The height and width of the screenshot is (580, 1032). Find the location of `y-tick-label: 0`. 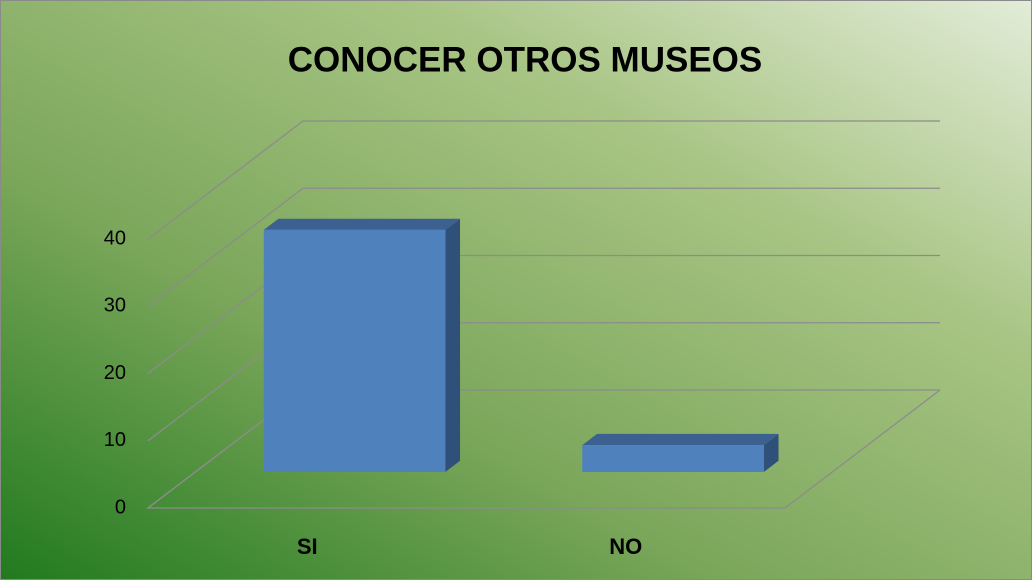

y-tick-label: 0 is located at coordinates (120, 507).